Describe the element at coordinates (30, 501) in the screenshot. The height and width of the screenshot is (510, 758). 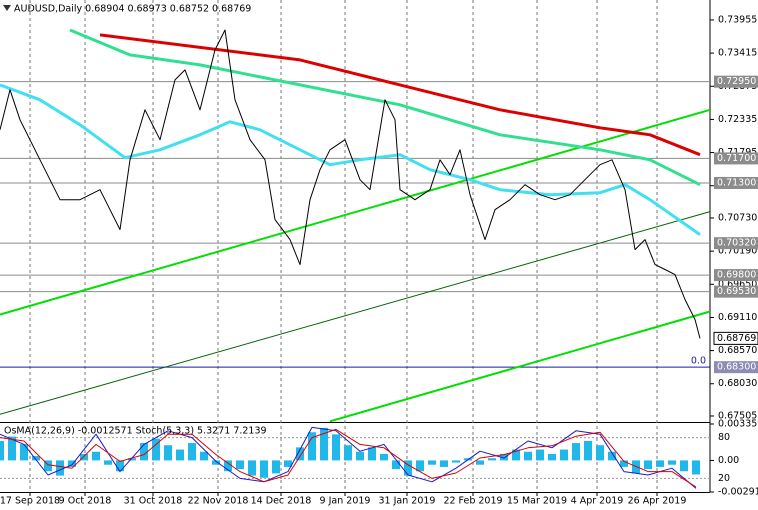
I see `x-tick-label: 17 Sep 2018` at that location.